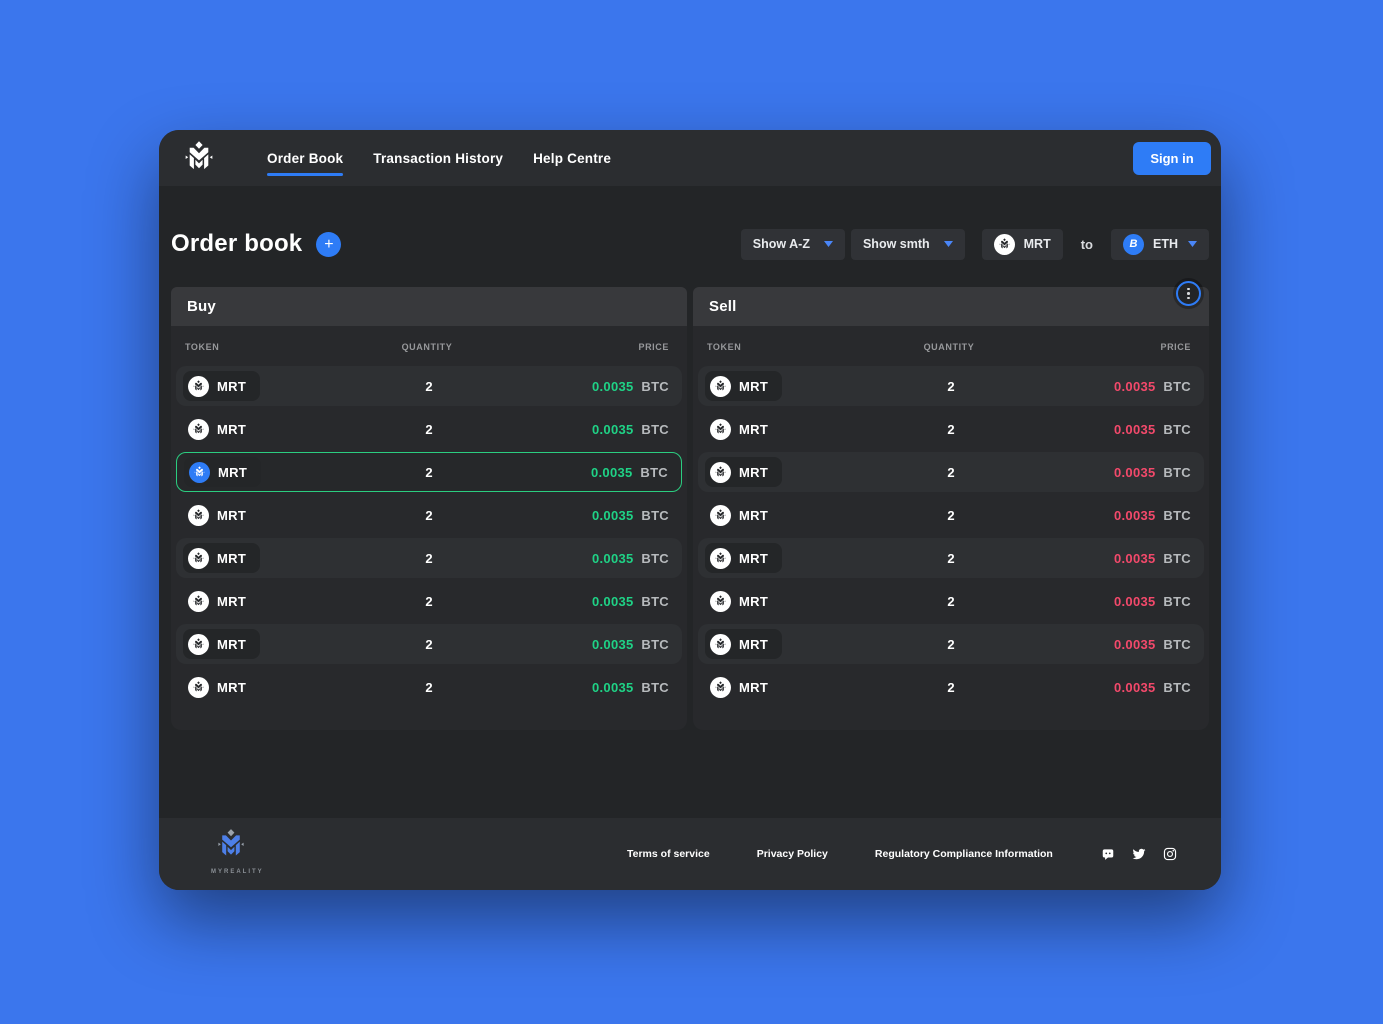 Image resolution: width=1383 pixels, height=1024 pixels. I want to click on column-header-quantity: QUANTITY, so click(427, 347).